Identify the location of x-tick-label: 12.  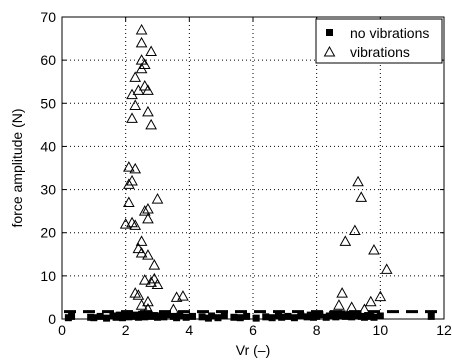
(444, 330).